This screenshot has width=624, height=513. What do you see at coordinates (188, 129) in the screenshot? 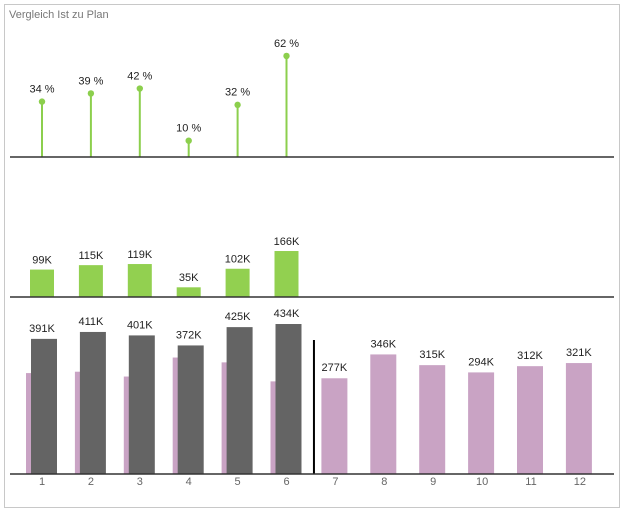
I see `value-label: 10 %` at bounding box center [188, 129].